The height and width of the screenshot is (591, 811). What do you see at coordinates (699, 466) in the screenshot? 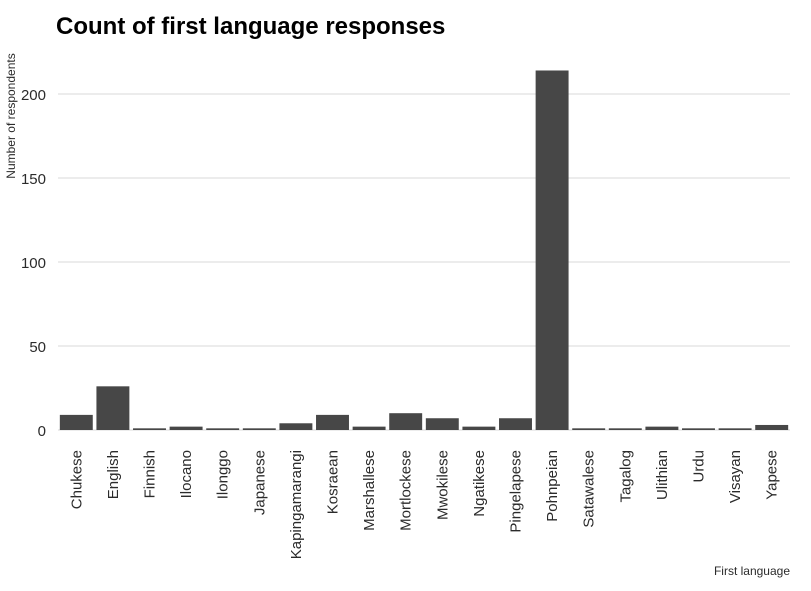
I see `x-tick-label: Urdu` at bounding box center [699, 466].